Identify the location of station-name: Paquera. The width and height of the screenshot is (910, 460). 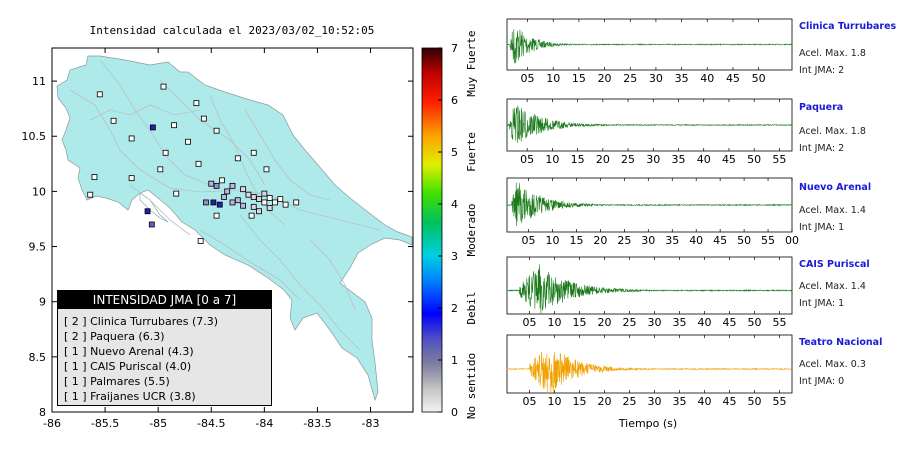
(821, 107).